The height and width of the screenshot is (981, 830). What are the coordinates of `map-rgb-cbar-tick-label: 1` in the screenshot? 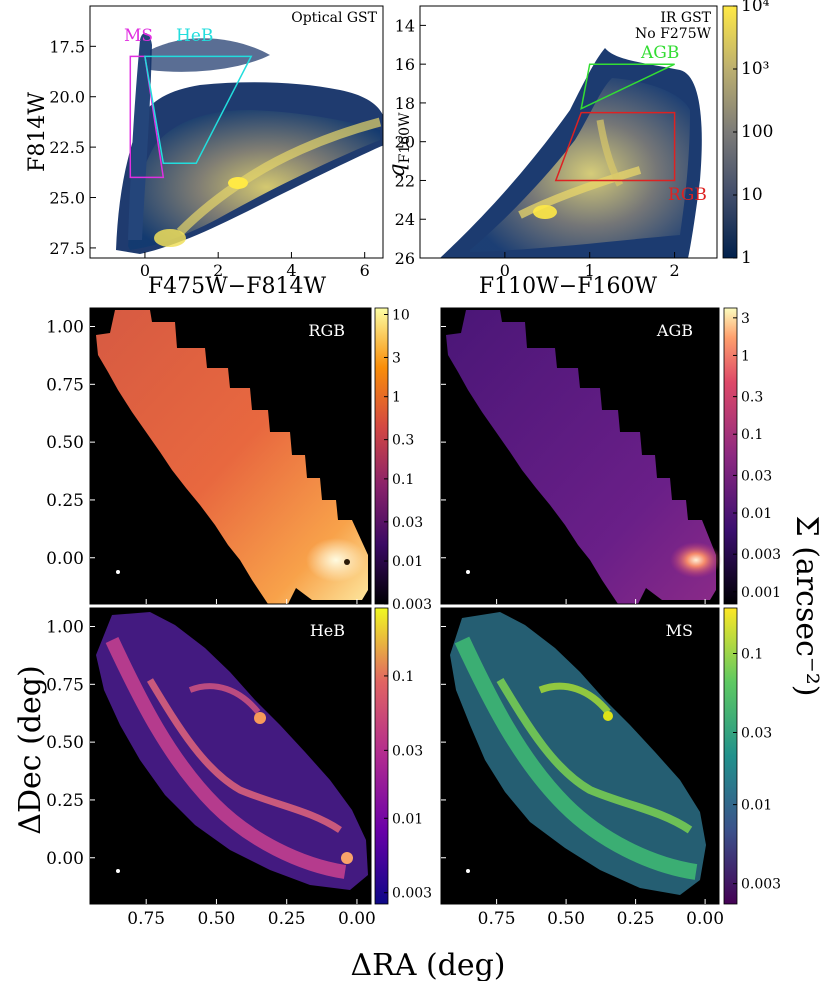 It's located at (396, 398).